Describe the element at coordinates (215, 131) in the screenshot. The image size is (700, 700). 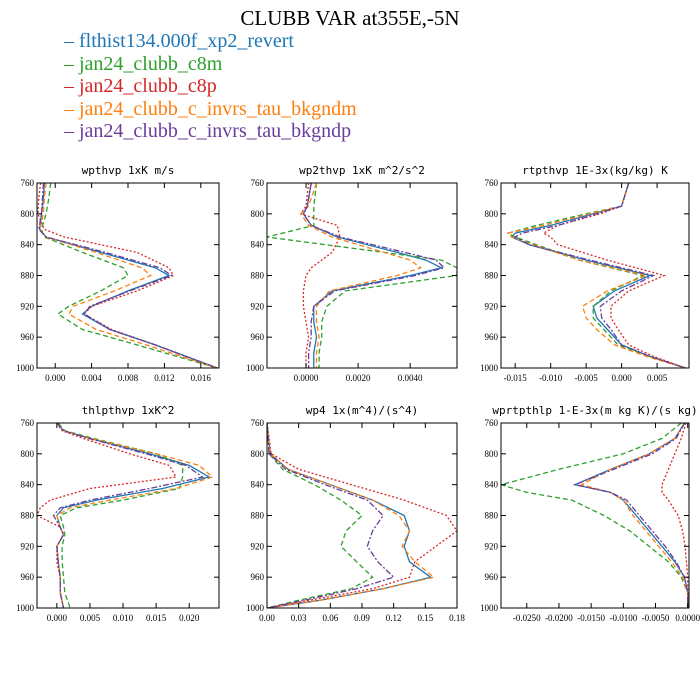
I see `legend-label: jan24_clubb_c_invrs_tau_bkgndp` at that location.